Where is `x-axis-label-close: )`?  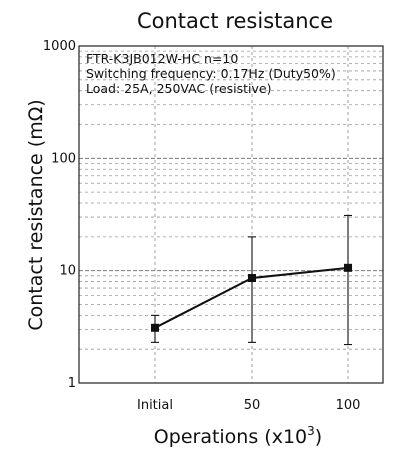 x-axis-label-close: ) is located at coordinates (318, 437).